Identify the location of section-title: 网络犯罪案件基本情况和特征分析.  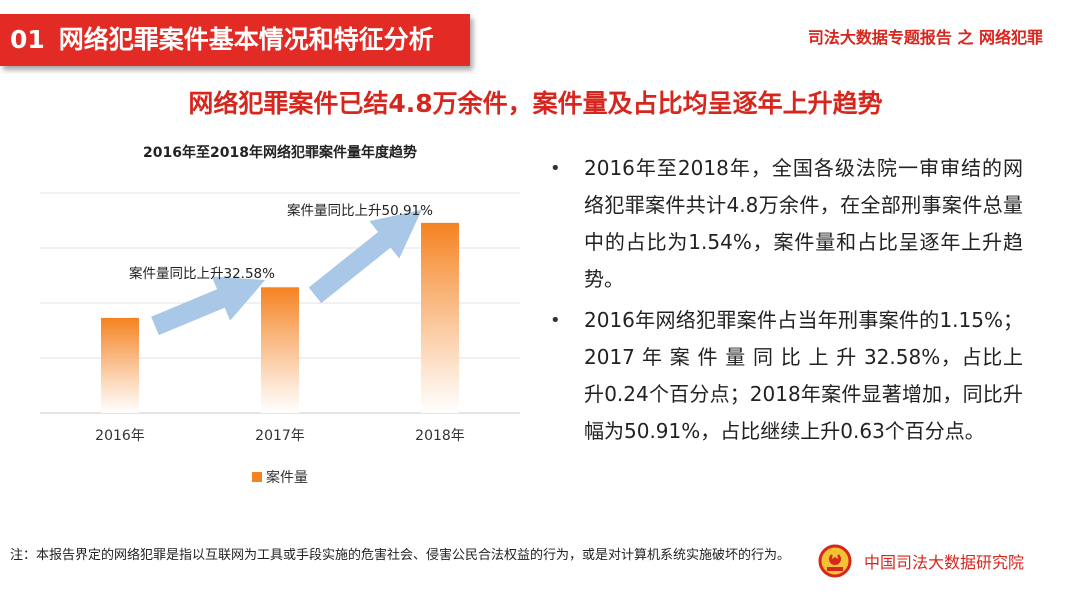
(246, 39).